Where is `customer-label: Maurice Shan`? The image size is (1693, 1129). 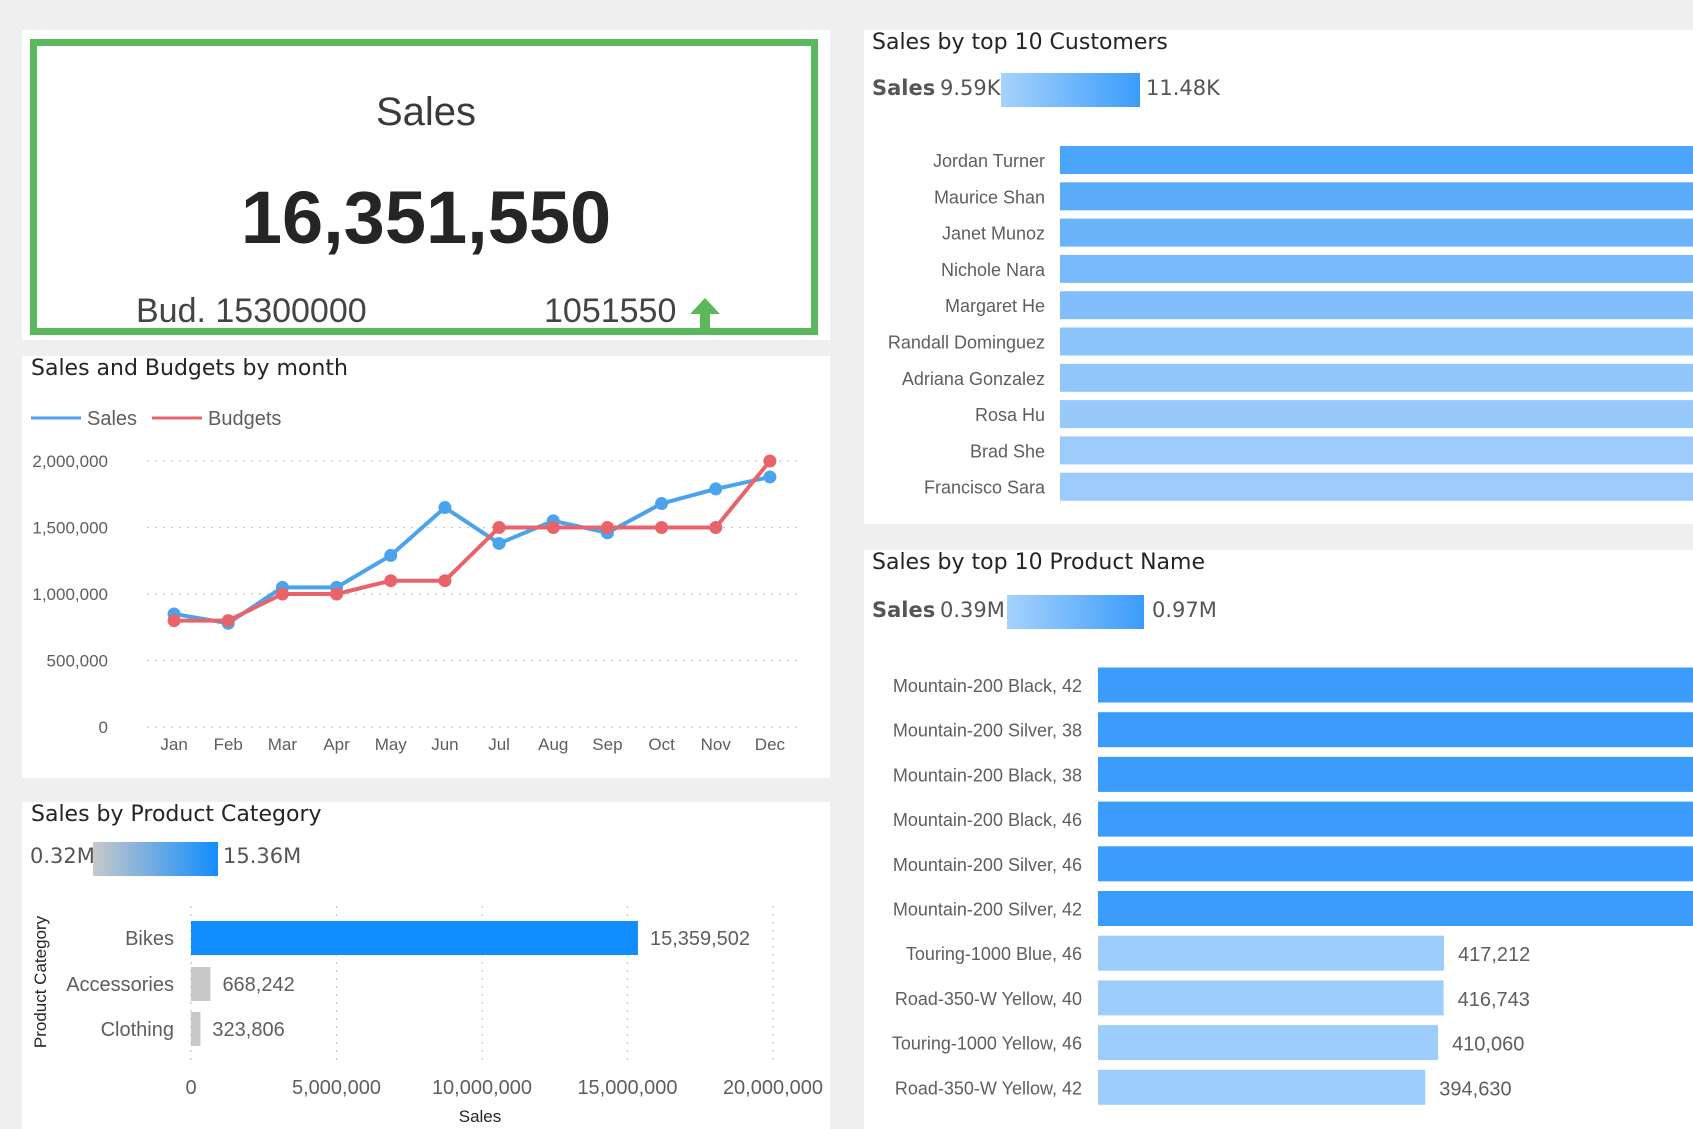
customer-label: Maurice Shan is located at coordinates (989, 197).